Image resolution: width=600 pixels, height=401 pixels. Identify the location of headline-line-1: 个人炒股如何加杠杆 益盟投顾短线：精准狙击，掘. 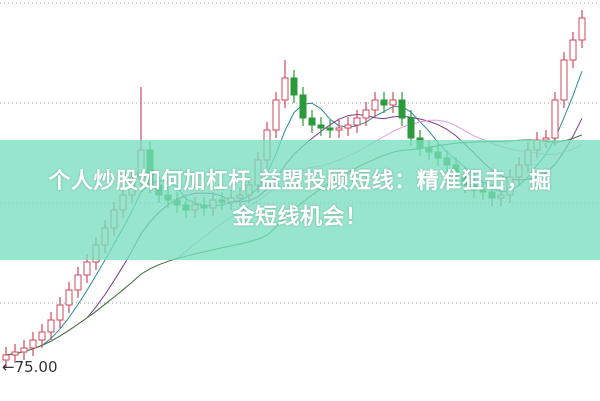
(300, 181).